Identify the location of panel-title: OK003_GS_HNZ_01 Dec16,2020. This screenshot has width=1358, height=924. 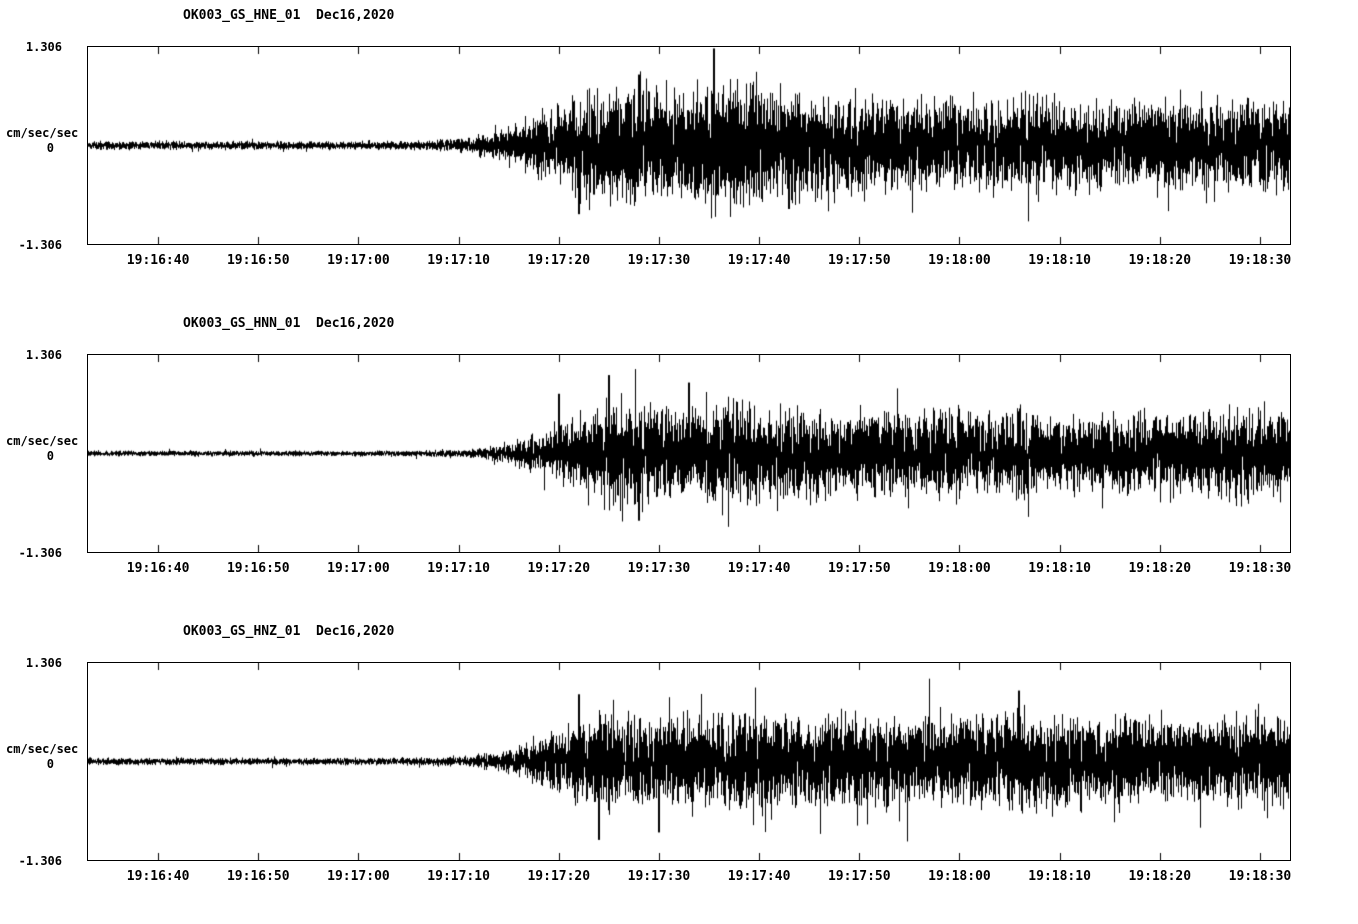
(289, 631).